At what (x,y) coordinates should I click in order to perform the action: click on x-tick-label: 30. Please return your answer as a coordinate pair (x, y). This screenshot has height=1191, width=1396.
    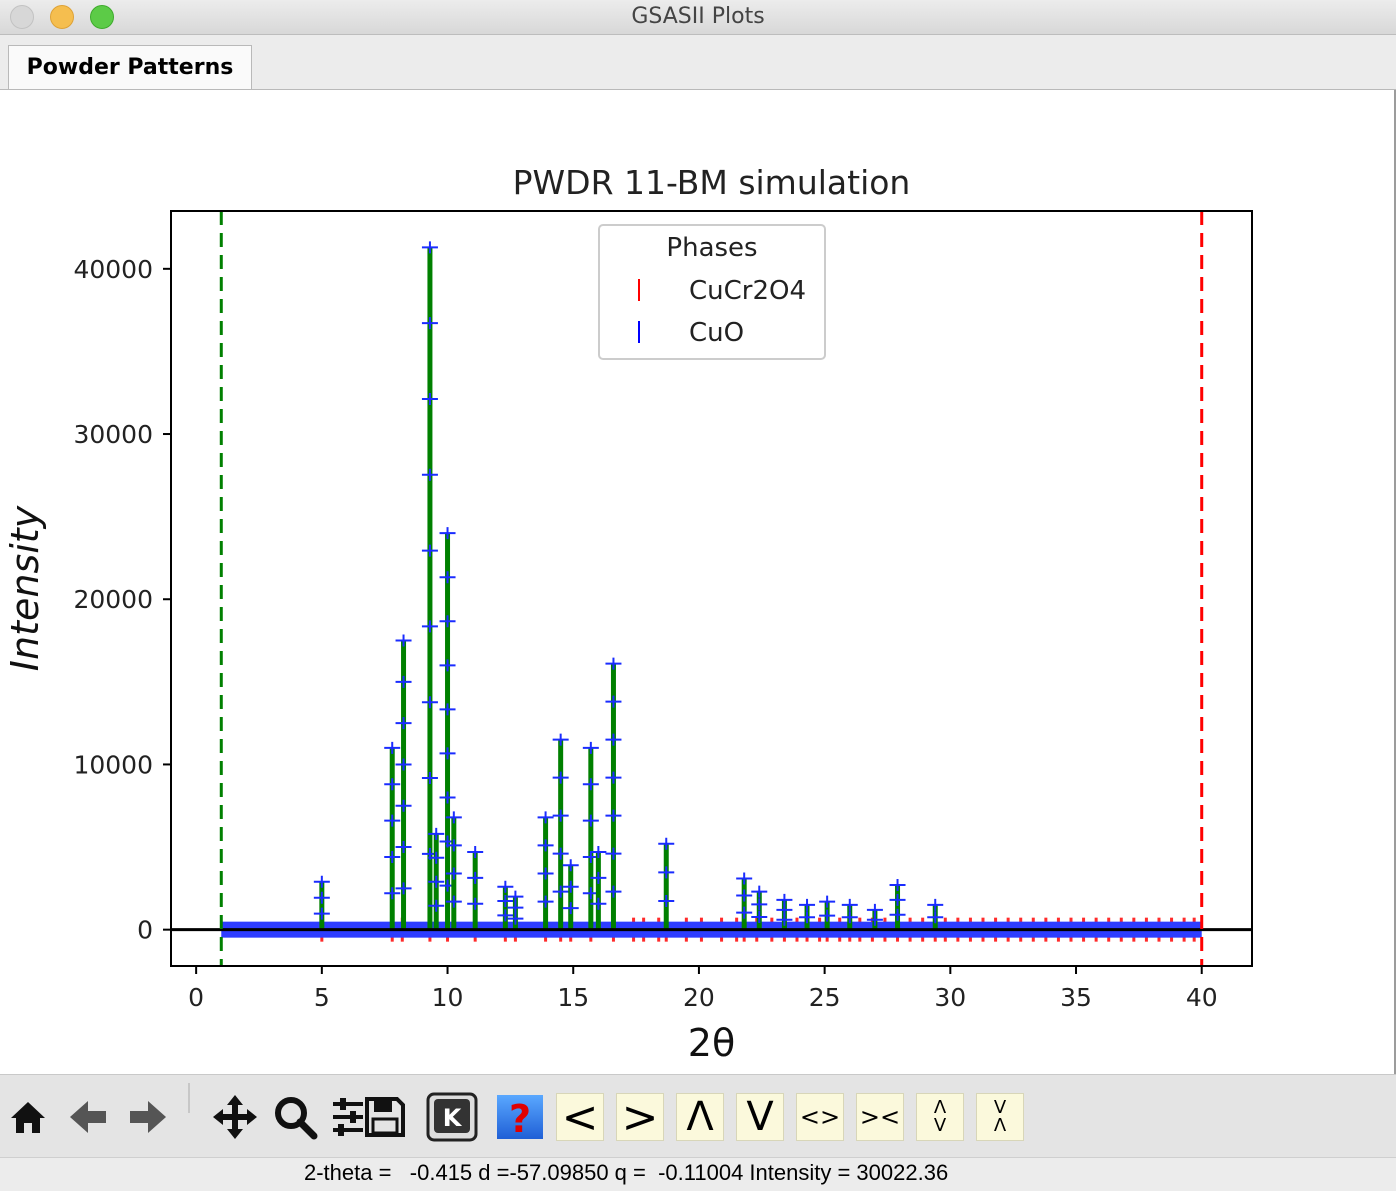
    Looking at the image, I should click on (950, 997).